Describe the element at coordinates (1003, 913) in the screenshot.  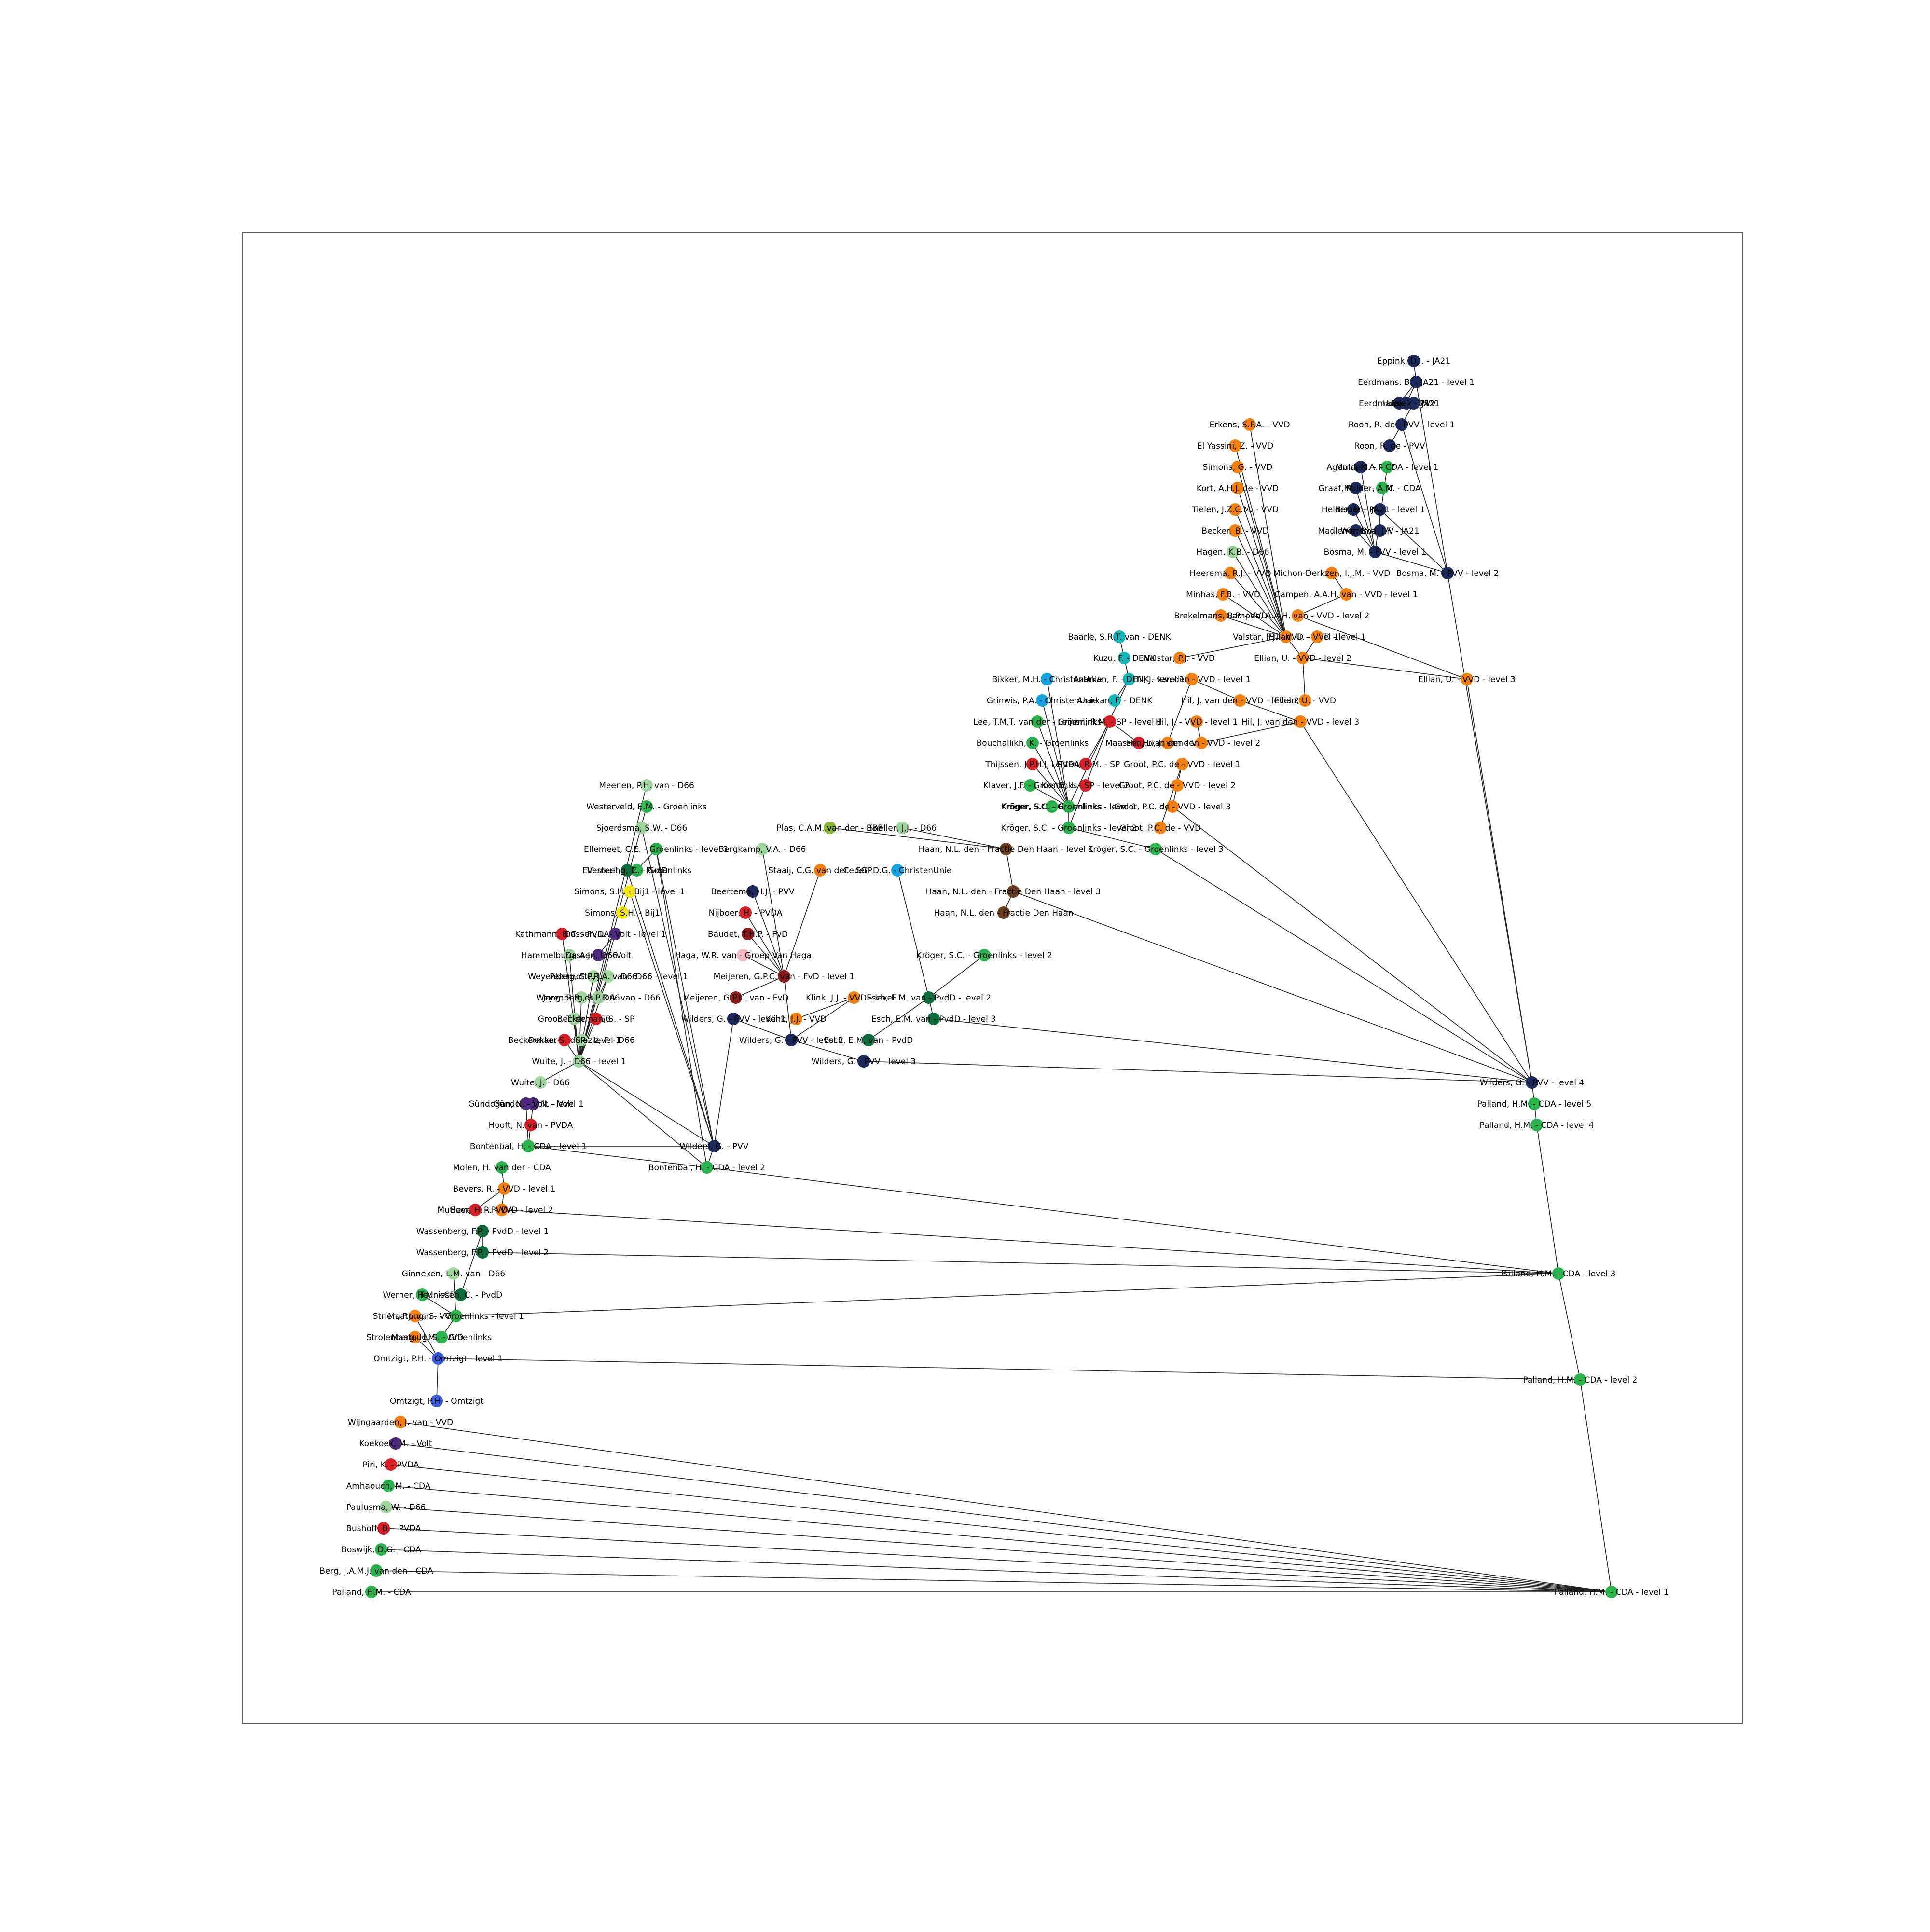
I see `node-label: Haan, N.L. den - Fractie Den Haan` at that location.